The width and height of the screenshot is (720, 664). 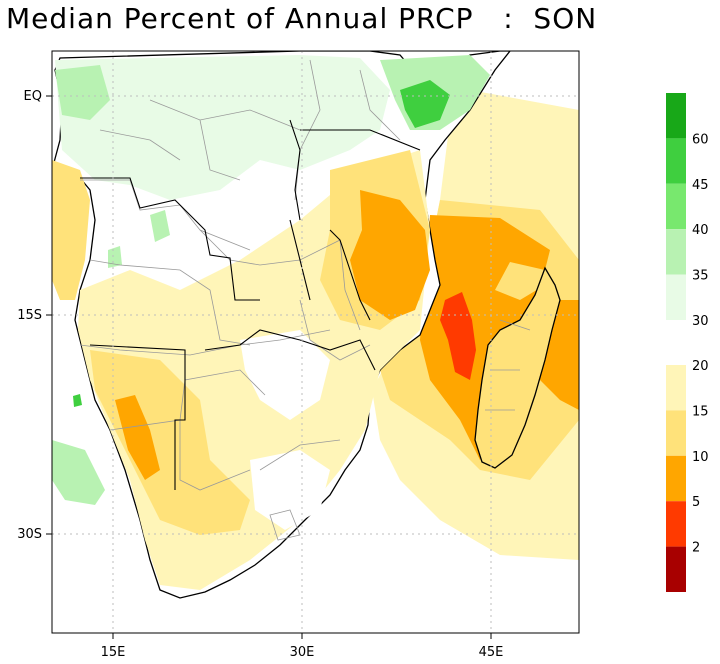 What do you see at coordinates (29, 315) in the screenshot?
I see `lat-label-15s: 15S` at bounding box center [29, 315].